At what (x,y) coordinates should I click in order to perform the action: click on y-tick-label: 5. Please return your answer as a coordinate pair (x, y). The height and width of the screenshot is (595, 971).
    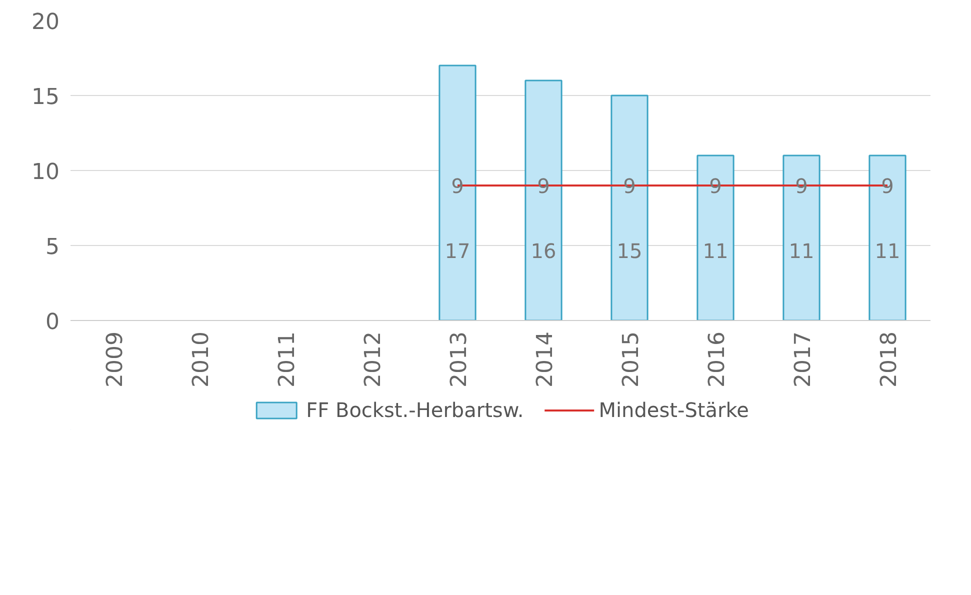
    Looking at the image, I should click on (53, 247).